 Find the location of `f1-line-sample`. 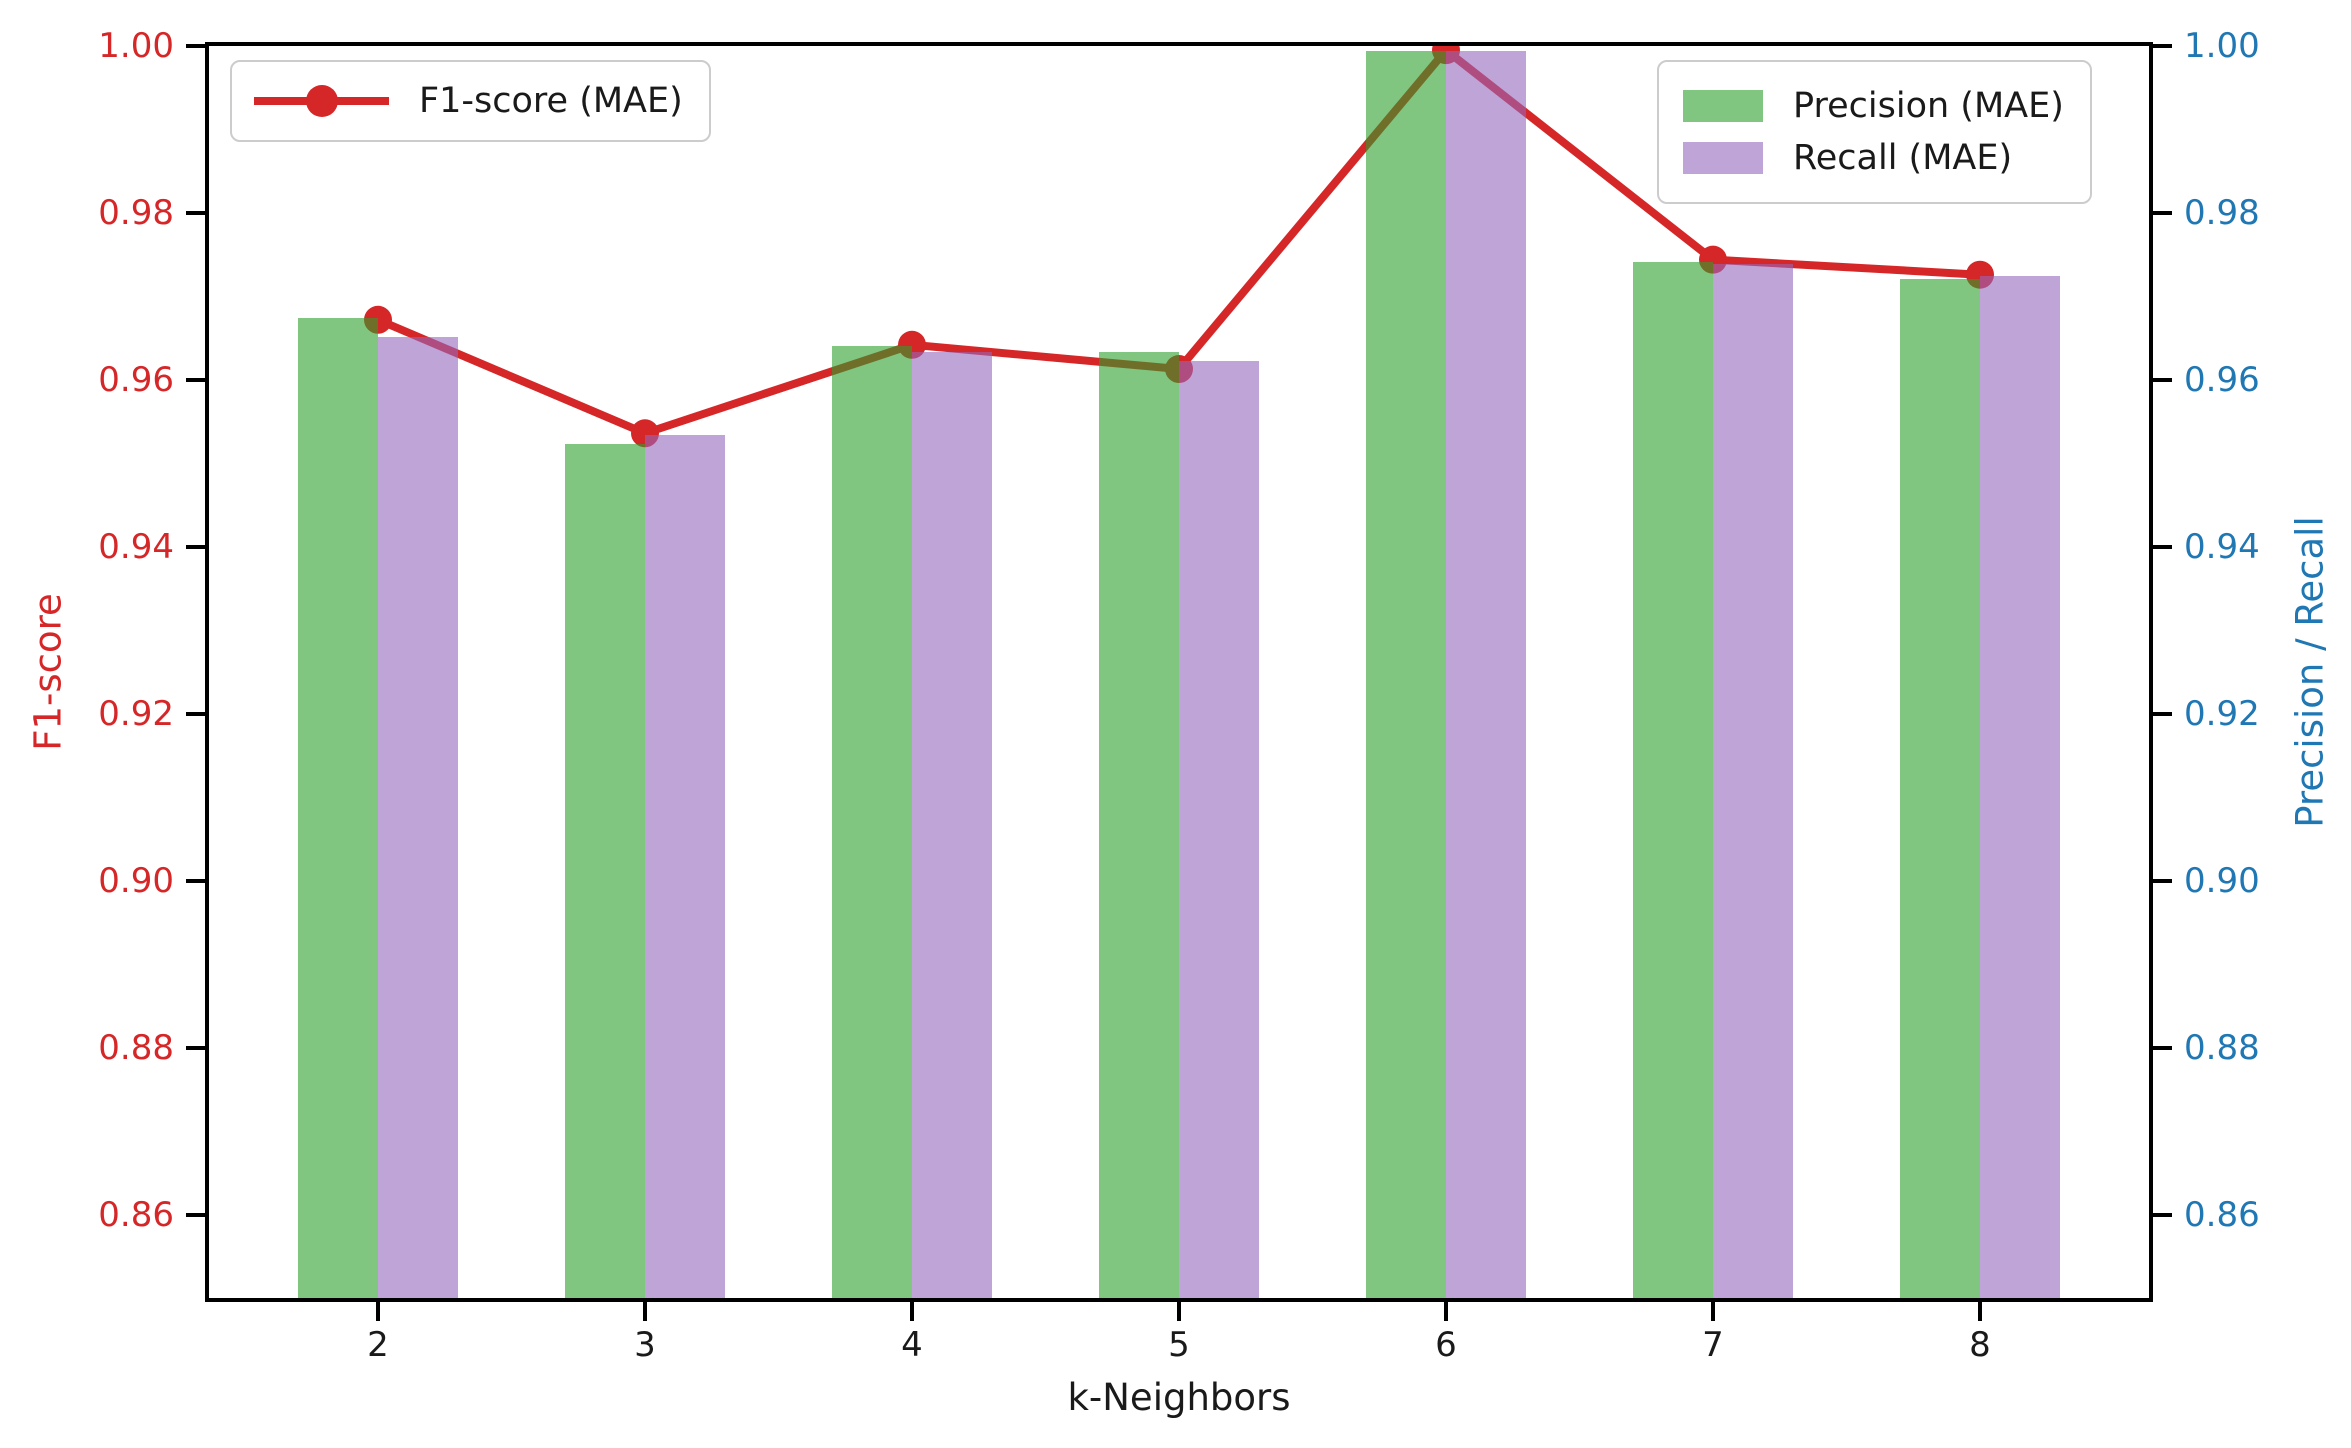

f1-line-sample is located at coordinates (321, 101).